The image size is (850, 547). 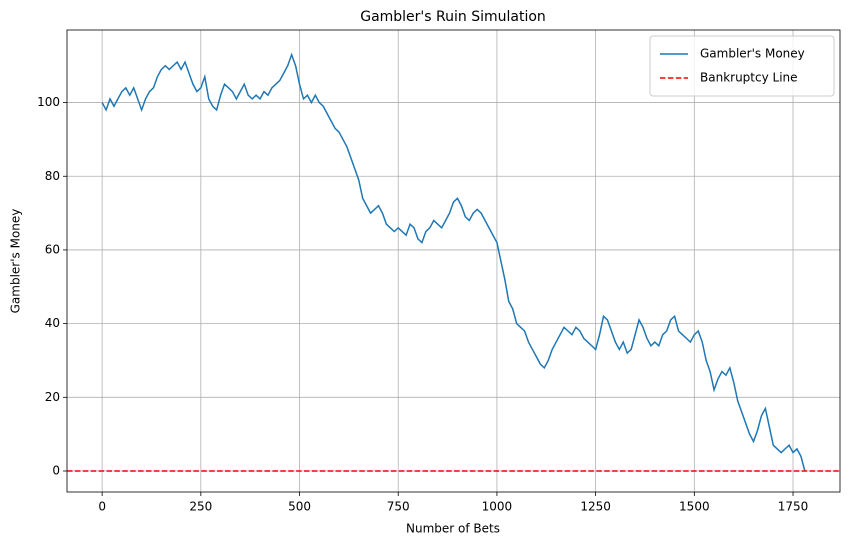 What do you see at coordinates (56, 471) in the screenshot?
I see `y-tick-label: 0` at bounding box center [56, 471].